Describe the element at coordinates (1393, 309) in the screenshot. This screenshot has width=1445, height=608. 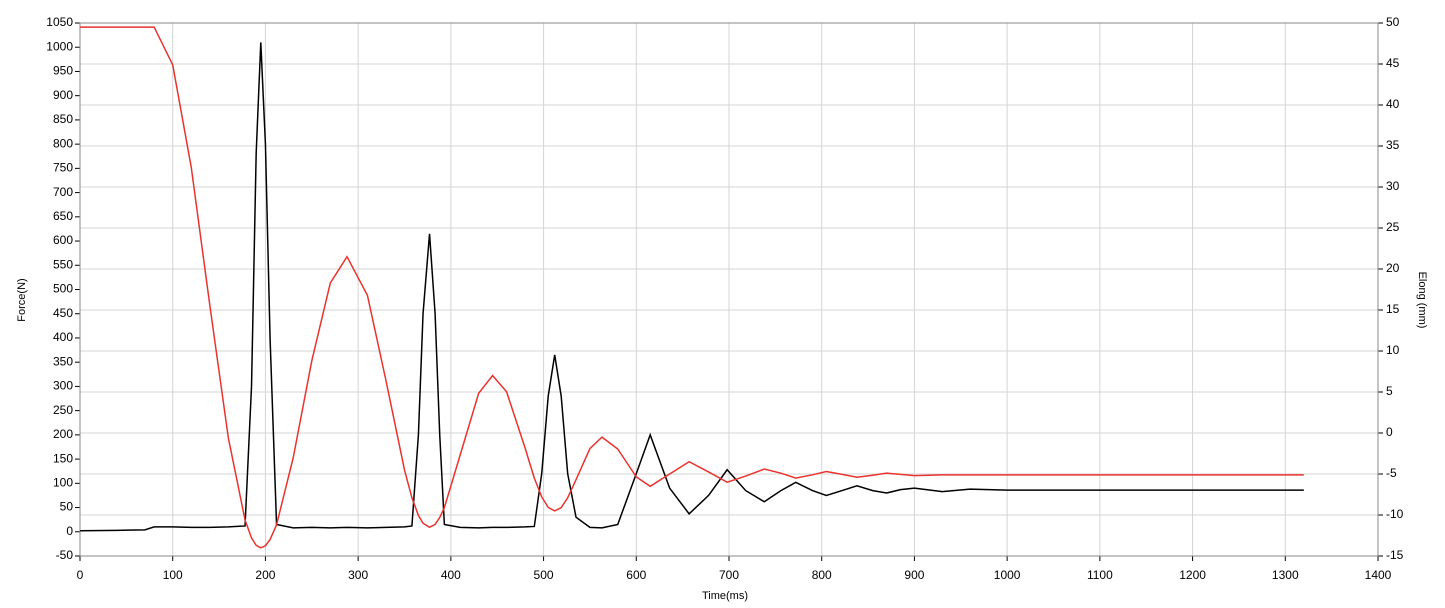
I see `y2-tick-label: 15` at that location.